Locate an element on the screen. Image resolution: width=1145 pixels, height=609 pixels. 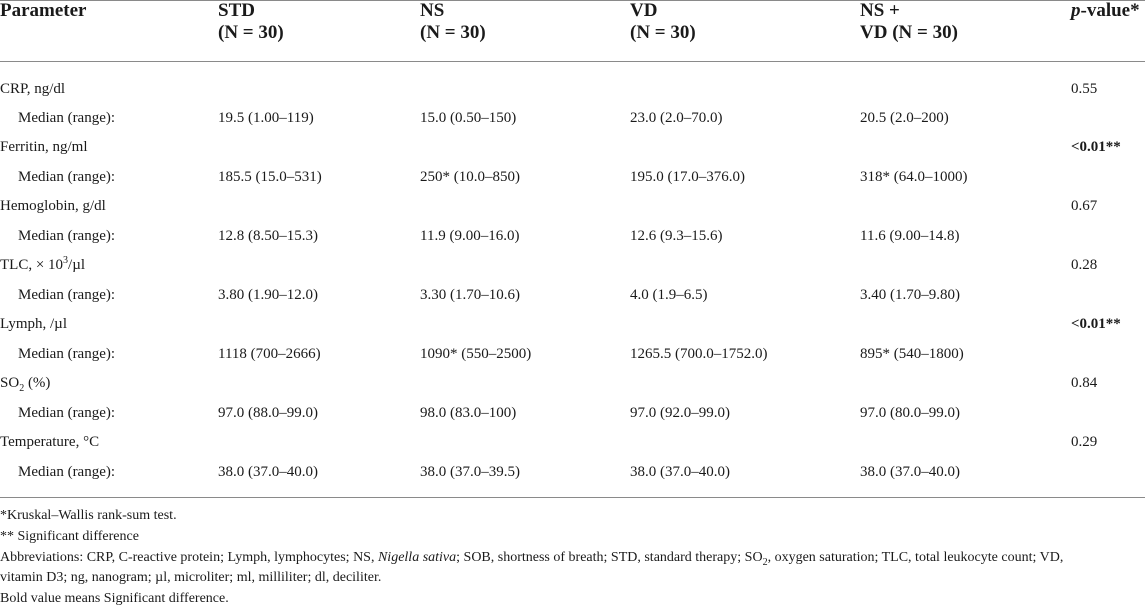
row-temperature-sublabel: Median (range): is located at coordinates (67, 472).